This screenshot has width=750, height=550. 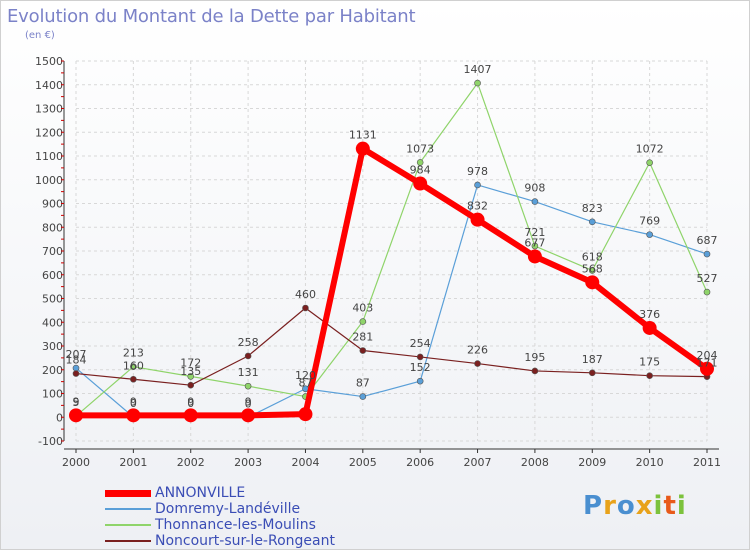 What do you see at coordinates (200, 493) in the screenshot?
I see `legend-label: ANNONVILLE` at bounding box center [200, 493].